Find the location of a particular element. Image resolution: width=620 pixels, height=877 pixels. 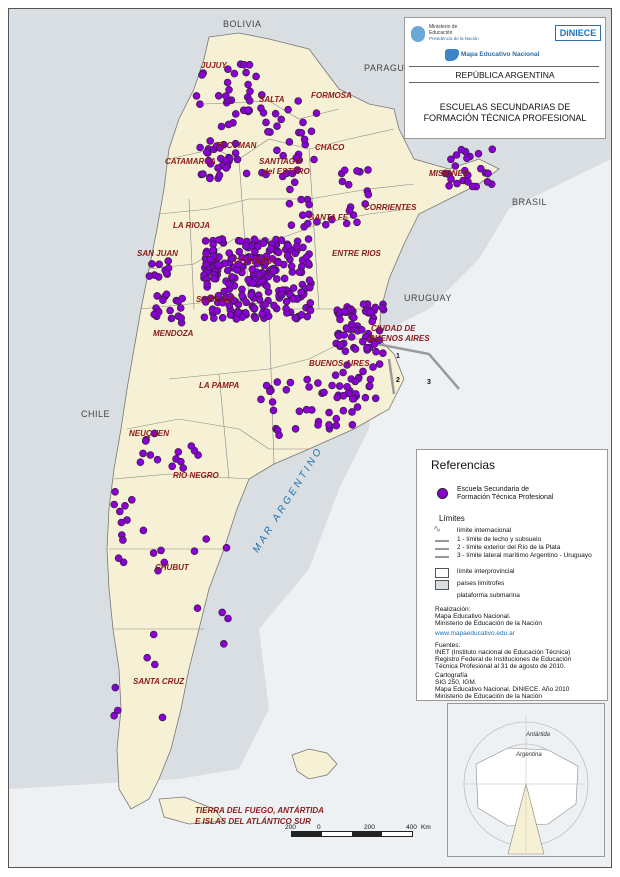

website-link: www.mapaeducativo.edu.ar is located at coordinates (475, 633).